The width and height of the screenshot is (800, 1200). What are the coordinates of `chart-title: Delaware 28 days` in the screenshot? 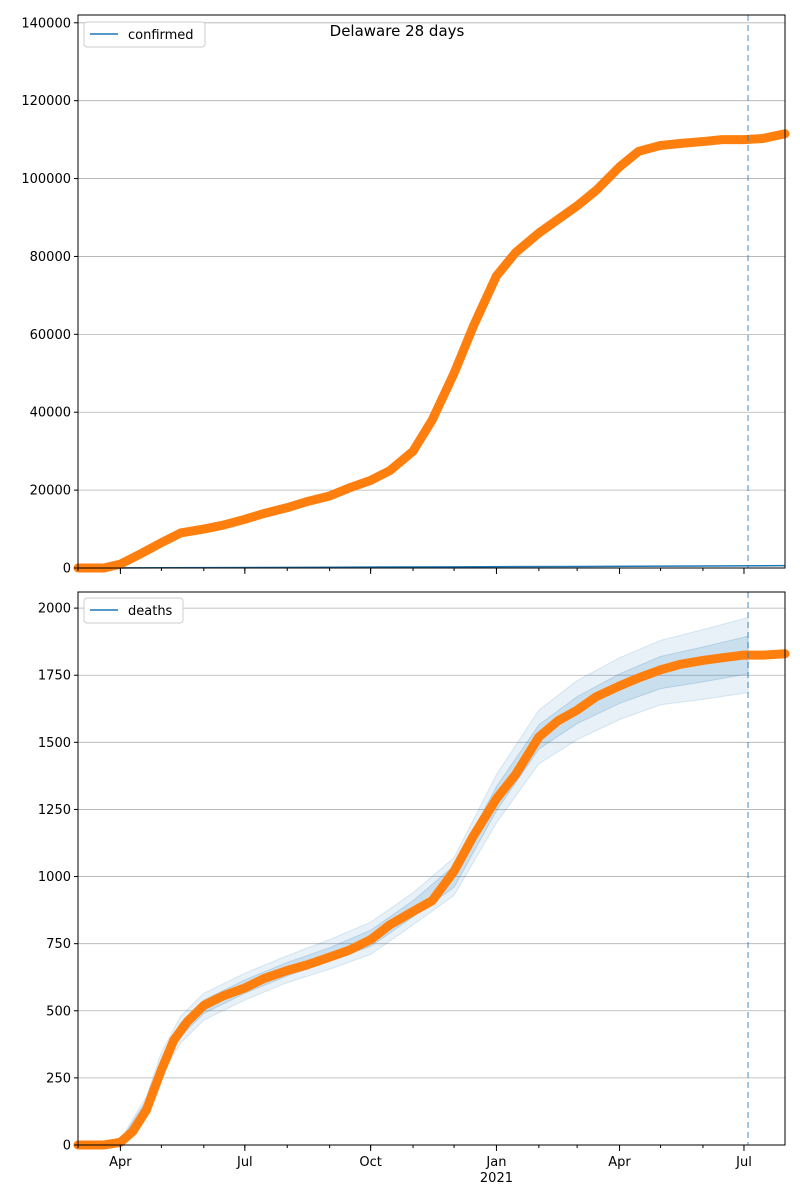 It's located at (397, 31).